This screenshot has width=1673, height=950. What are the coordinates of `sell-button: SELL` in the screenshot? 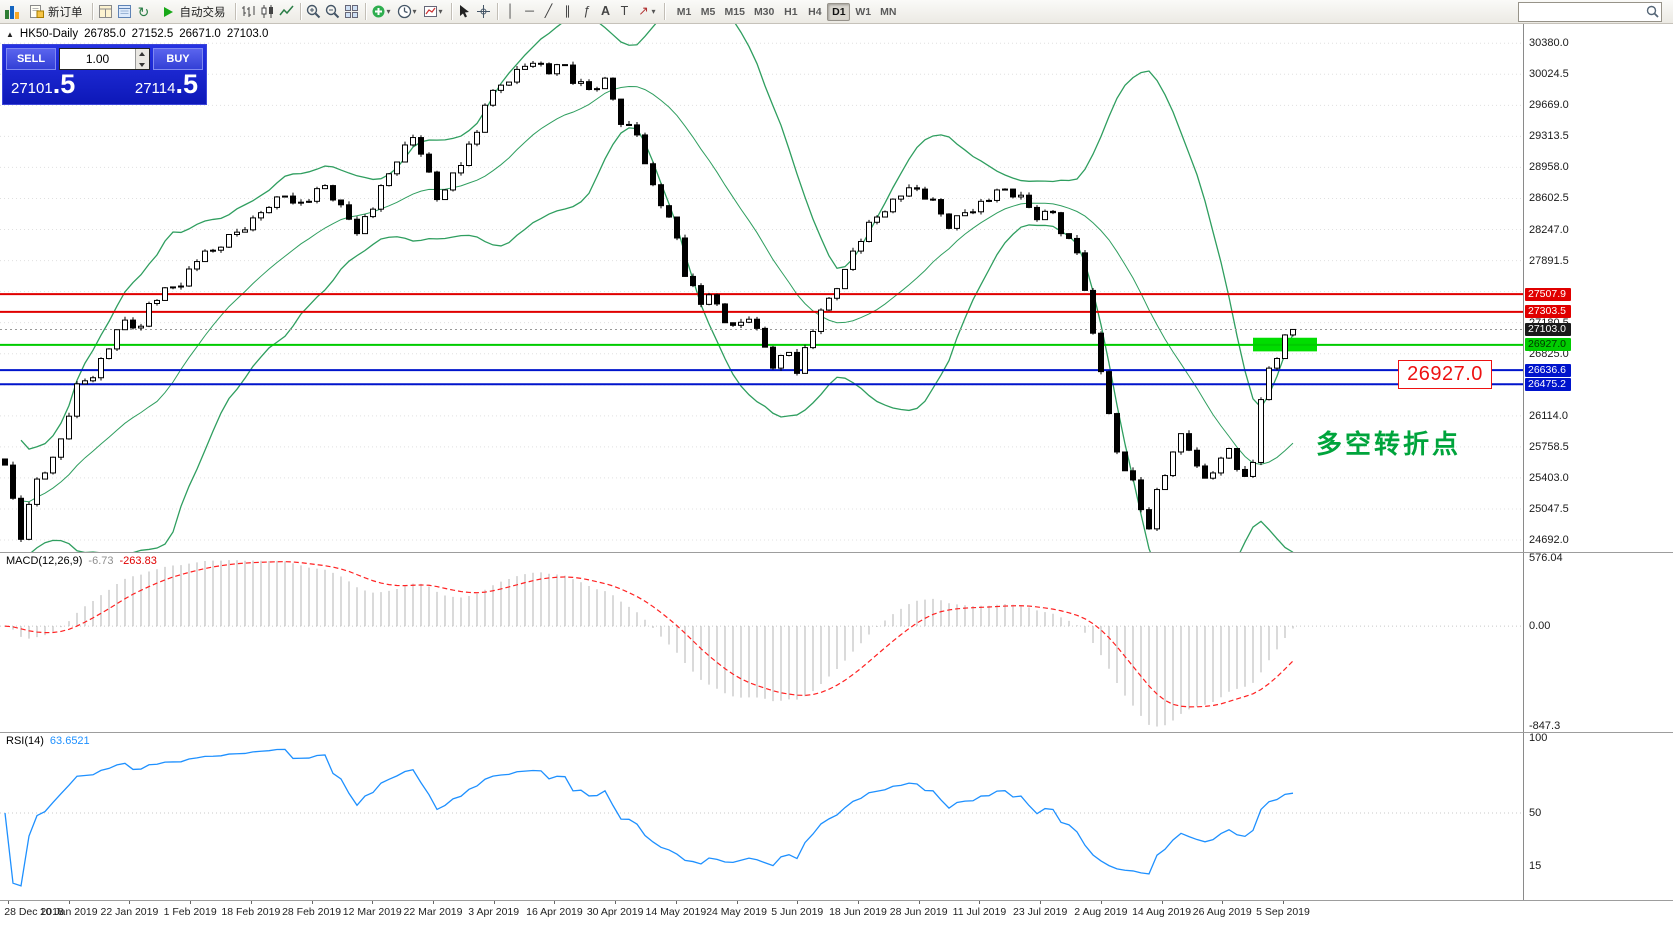 It's located at (31, 59).